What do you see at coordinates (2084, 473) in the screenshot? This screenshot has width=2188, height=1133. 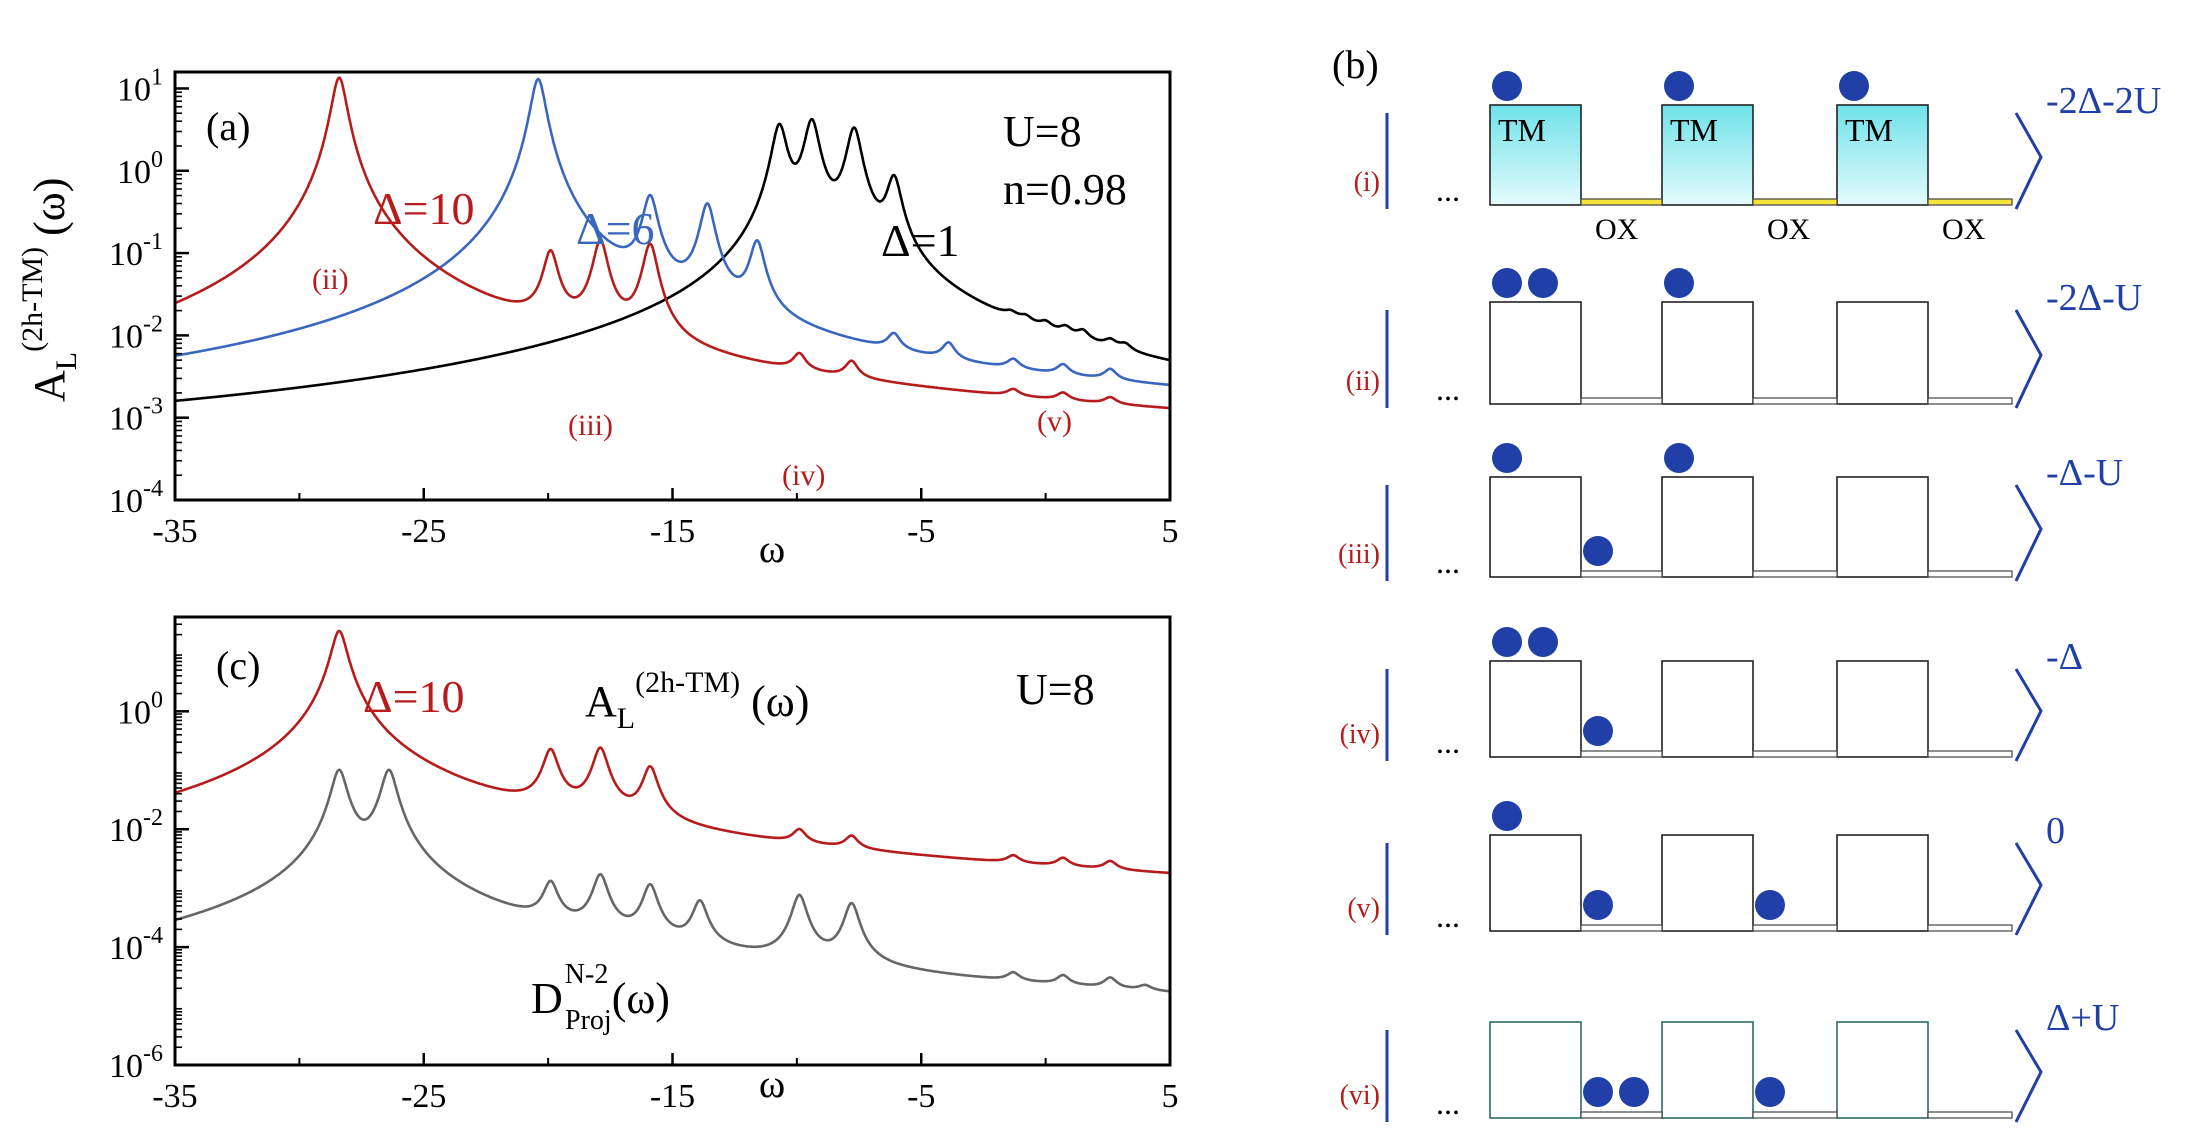 I see `state-energy: -Δ-U` at bounding box center [2084, 473].